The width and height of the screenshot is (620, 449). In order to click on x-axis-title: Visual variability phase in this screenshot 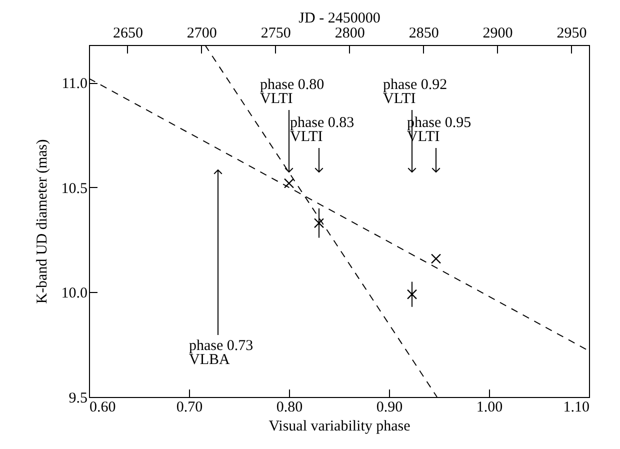, I will do `click(339, 426)`.